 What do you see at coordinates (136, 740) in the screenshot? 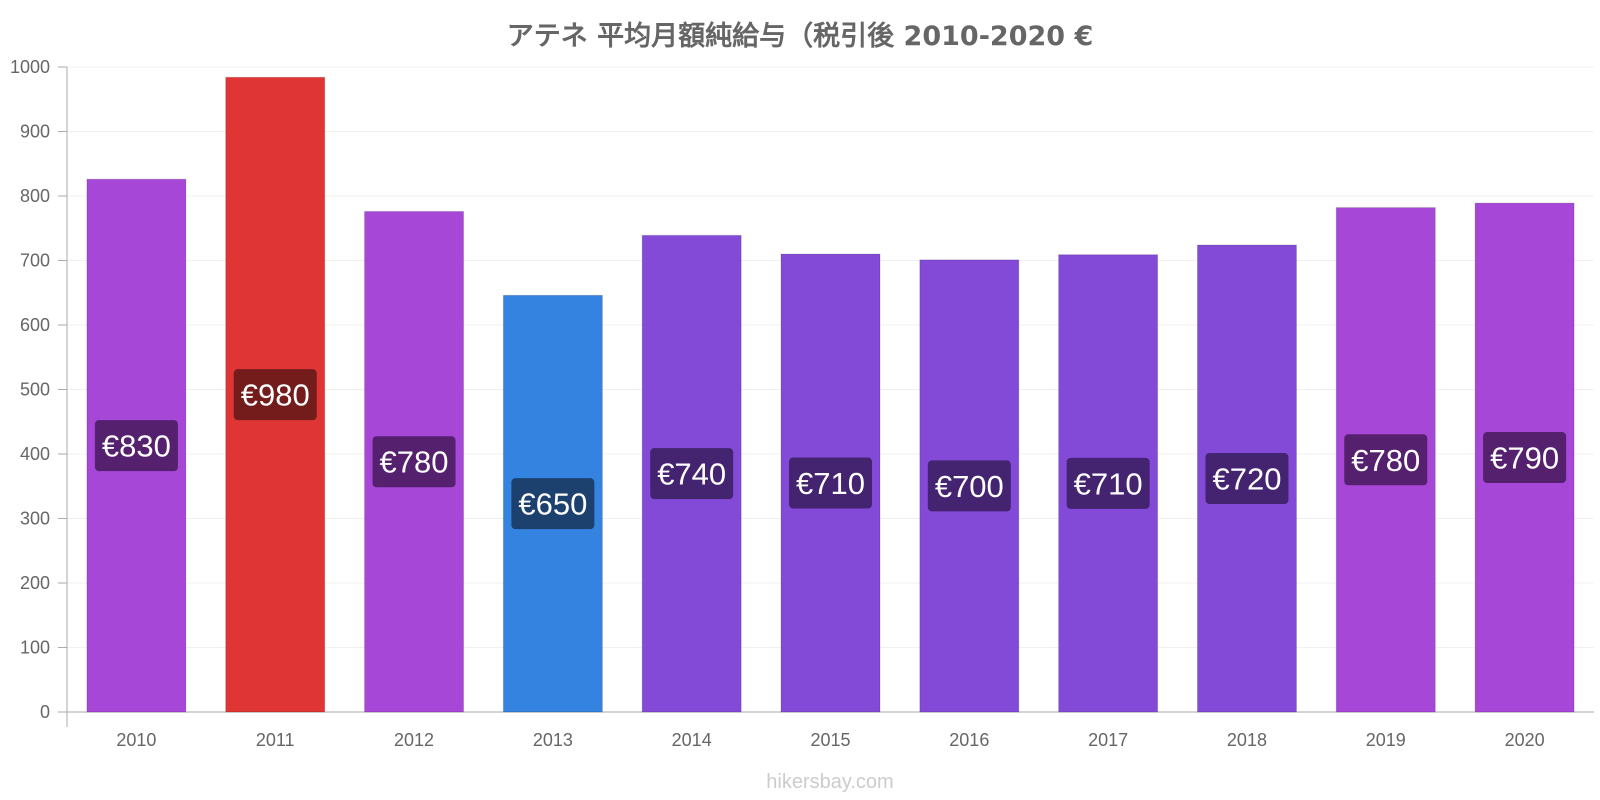
I see `x-tick-label: 2010` at bounding box center [136, 740].